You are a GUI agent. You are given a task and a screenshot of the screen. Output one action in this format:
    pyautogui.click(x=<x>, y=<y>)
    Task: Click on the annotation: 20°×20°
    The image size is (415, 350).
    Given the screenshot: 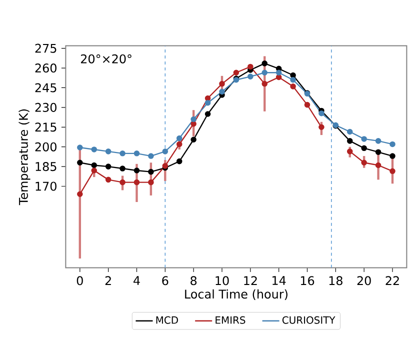 What is the action you would take?
    pyautogui.click(x=106, y=59)
    